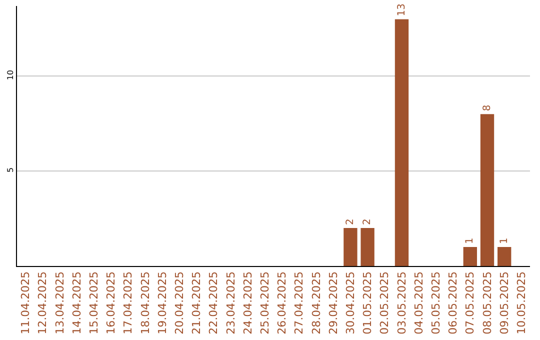  What do you see at coordinates (128, 302) in the screenshot?
I see `x-tick-label: 17.04.2025` at bounding box center [128, 302].